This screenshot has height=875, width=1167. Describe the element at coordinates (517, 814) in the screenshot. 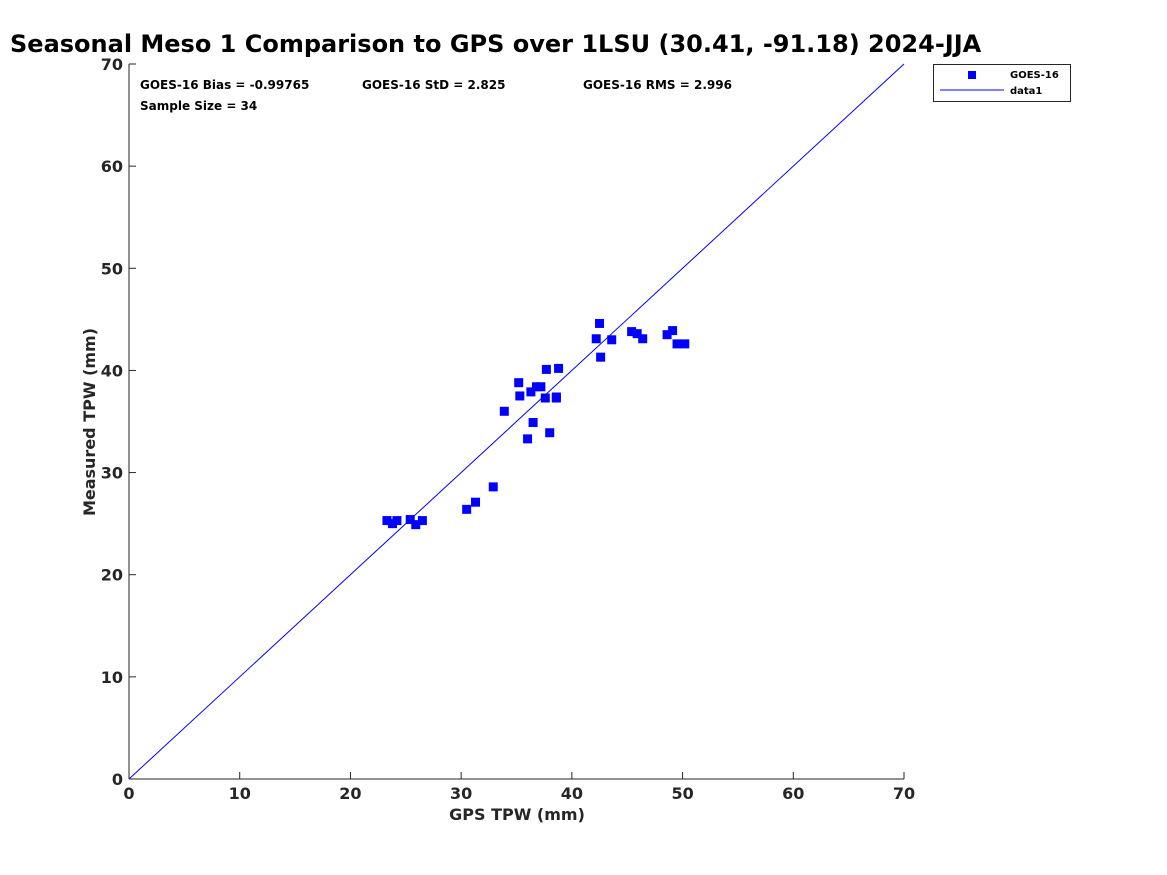

I see `x-axis-label: GPS TPW (mm)` at that location.